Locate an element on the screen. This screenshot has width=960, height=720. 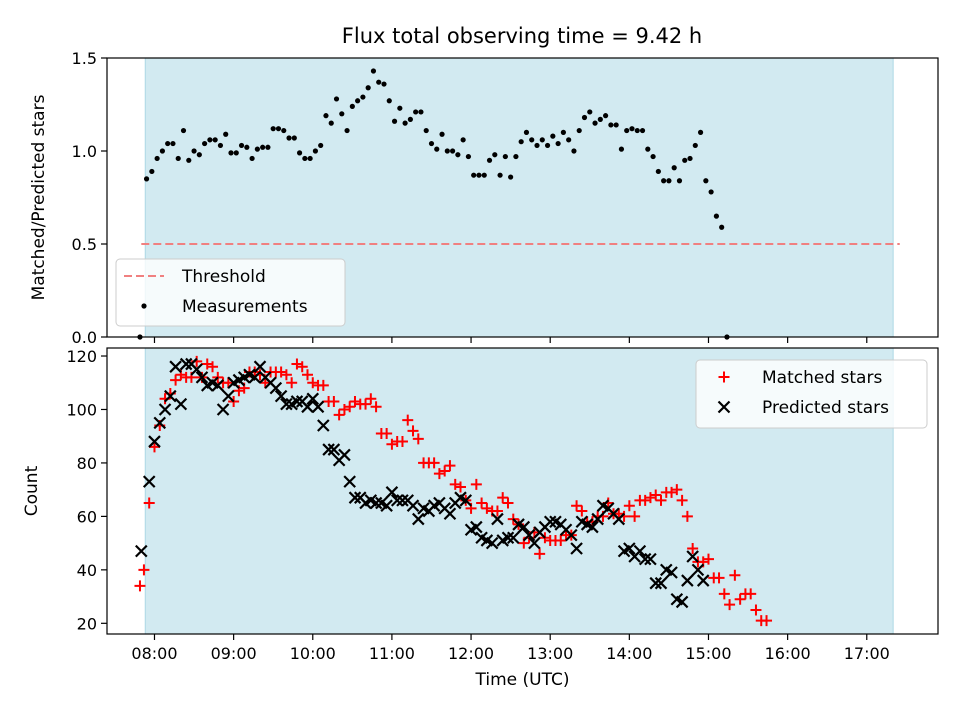
x-tick-label: 08:00 is located at coordinates (154, 653).